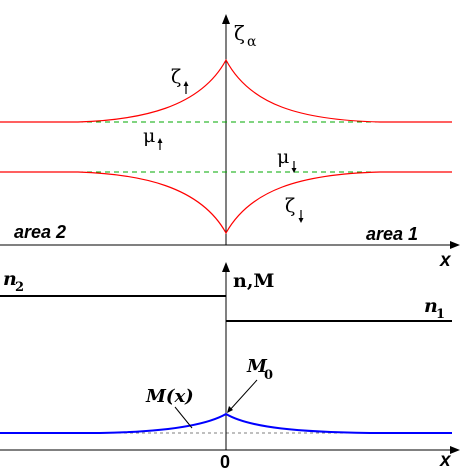  What do you see at coordinates (225, 461) in the screenshot?
I see `origin-label: 0` at bounding box center [225, 461].